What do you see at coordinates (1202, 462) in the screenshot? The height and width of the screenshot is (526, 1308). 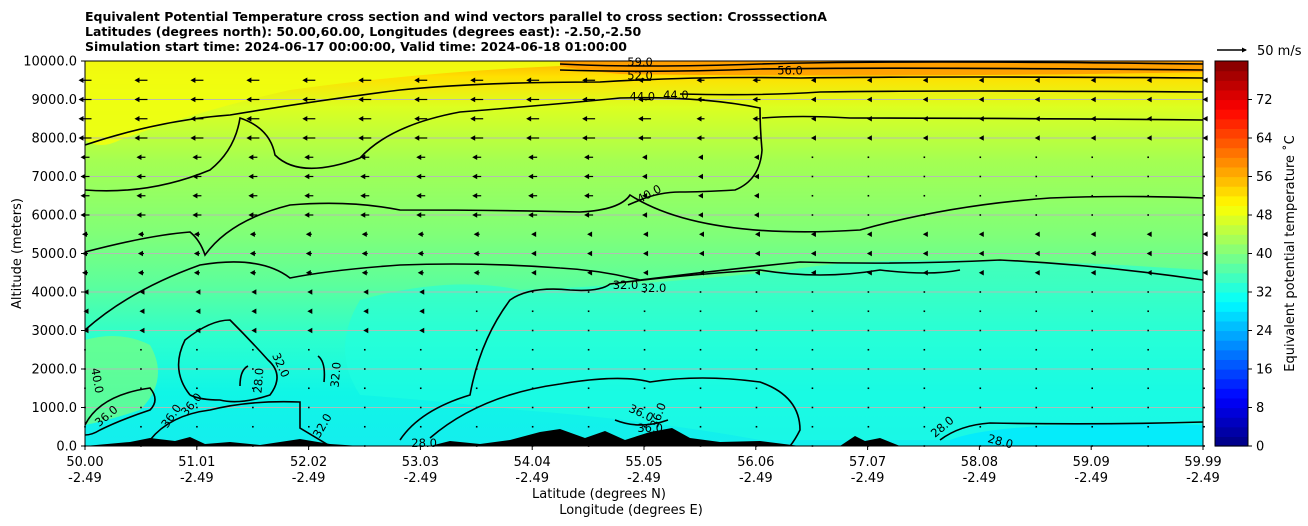 I see `x-tick-label-latitude: 59.99` at bounding box center [1202, 462].